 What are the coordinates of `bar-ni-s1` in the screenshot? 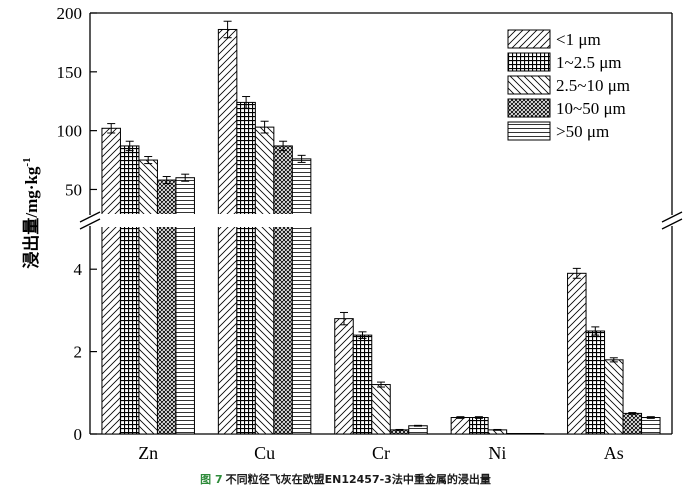 It's located at (460, 426).